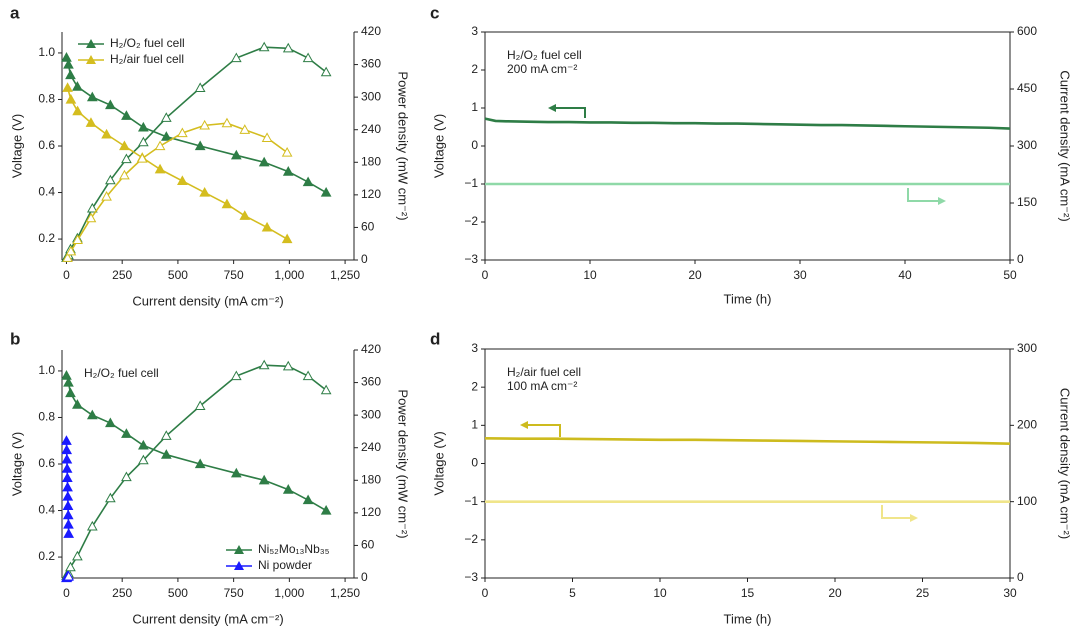  What do you see at coordinates (695, 275) in the screenshot?
I see `x-tick-label: 20` at bounding box center [695, 275].